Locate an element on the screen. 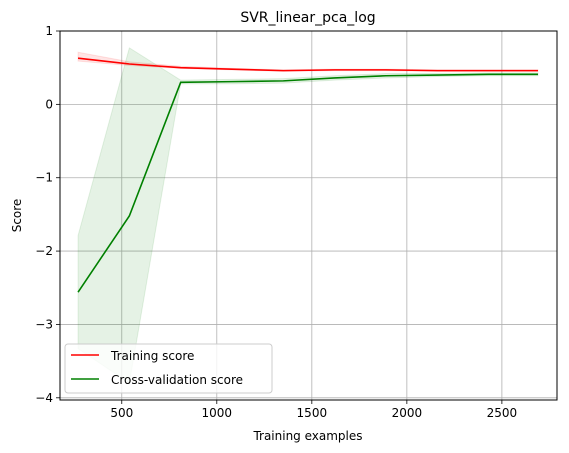 The image size is (569, 453). x-tick-label: 2500 is located at coordinates (502, 413).